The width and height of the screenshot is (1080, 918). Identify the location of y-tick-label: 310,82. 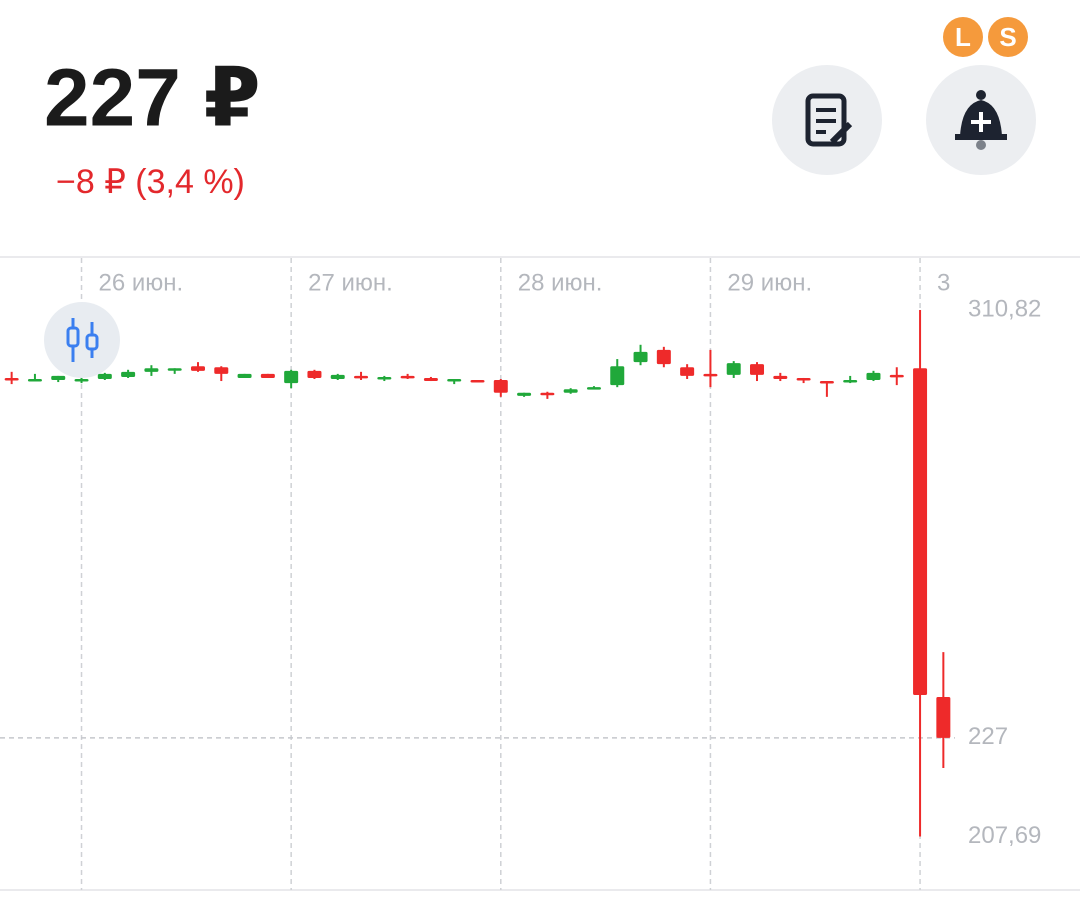
(1004, 308).